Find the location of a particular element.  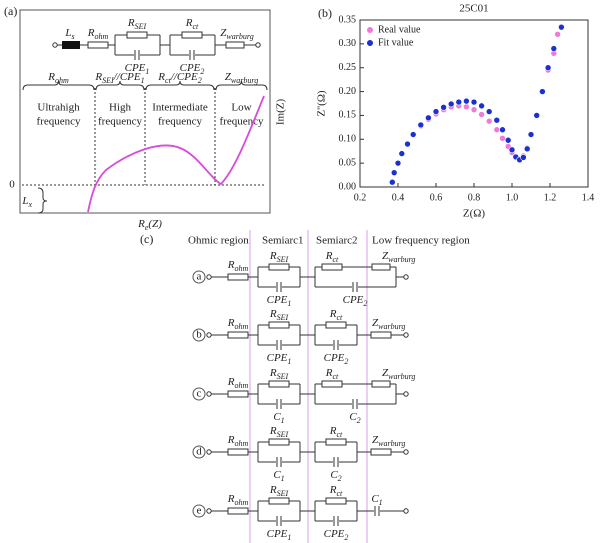

subscript: SEI is located at coordinates (108, 80).